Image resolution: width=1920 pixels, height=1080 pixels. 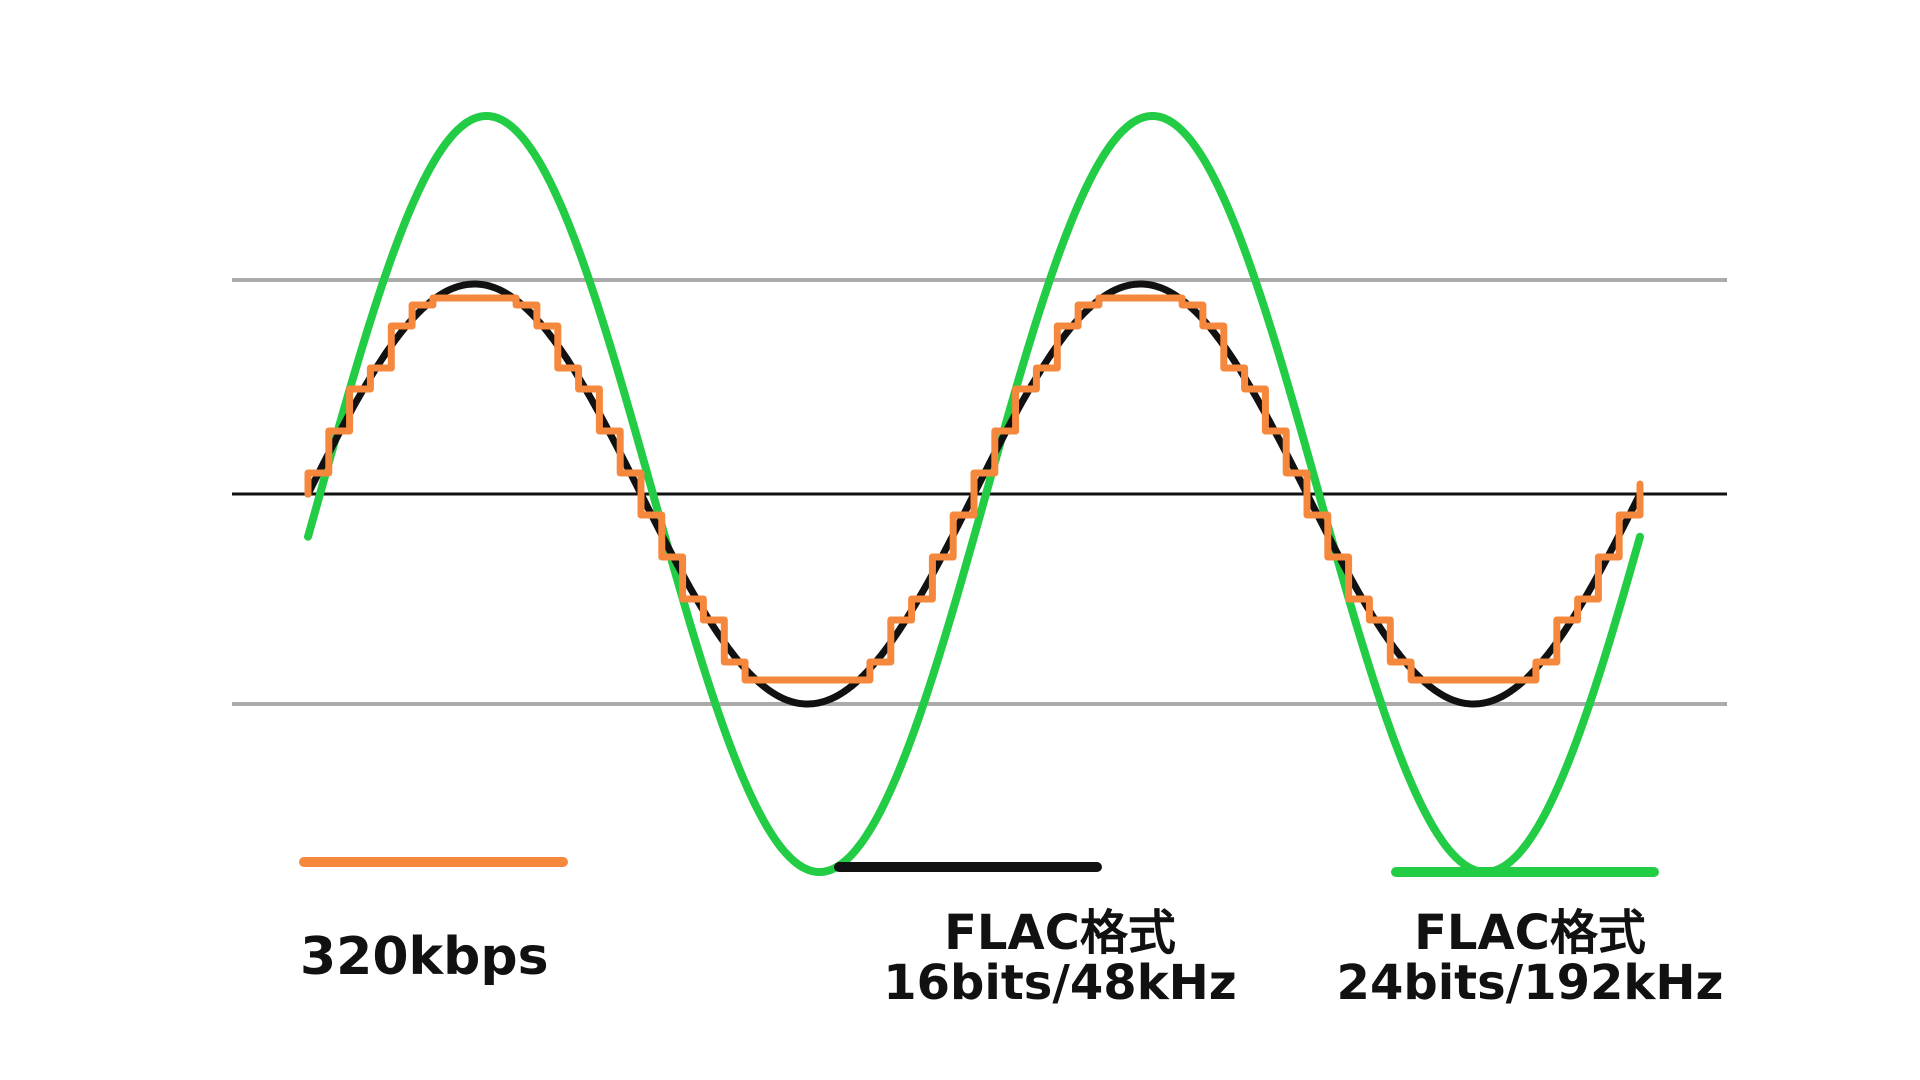 What do you see at coordinates (1060, 933) in the screenshot?
I see `legend-text-flac16-format: FLAC格式` at bounding box center [1060, 933].